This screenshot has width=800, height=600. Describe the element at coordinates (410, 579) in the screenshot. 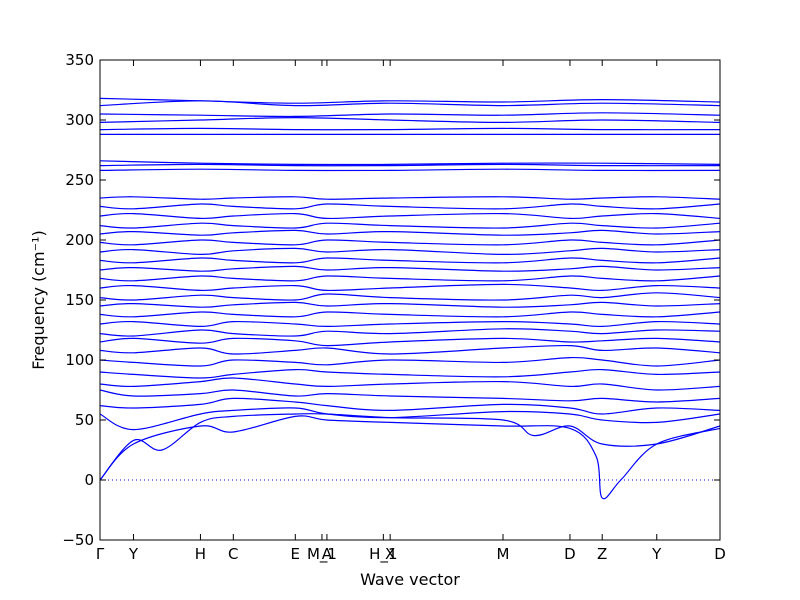

I see `x-axis-label: Wave vector` at that location.